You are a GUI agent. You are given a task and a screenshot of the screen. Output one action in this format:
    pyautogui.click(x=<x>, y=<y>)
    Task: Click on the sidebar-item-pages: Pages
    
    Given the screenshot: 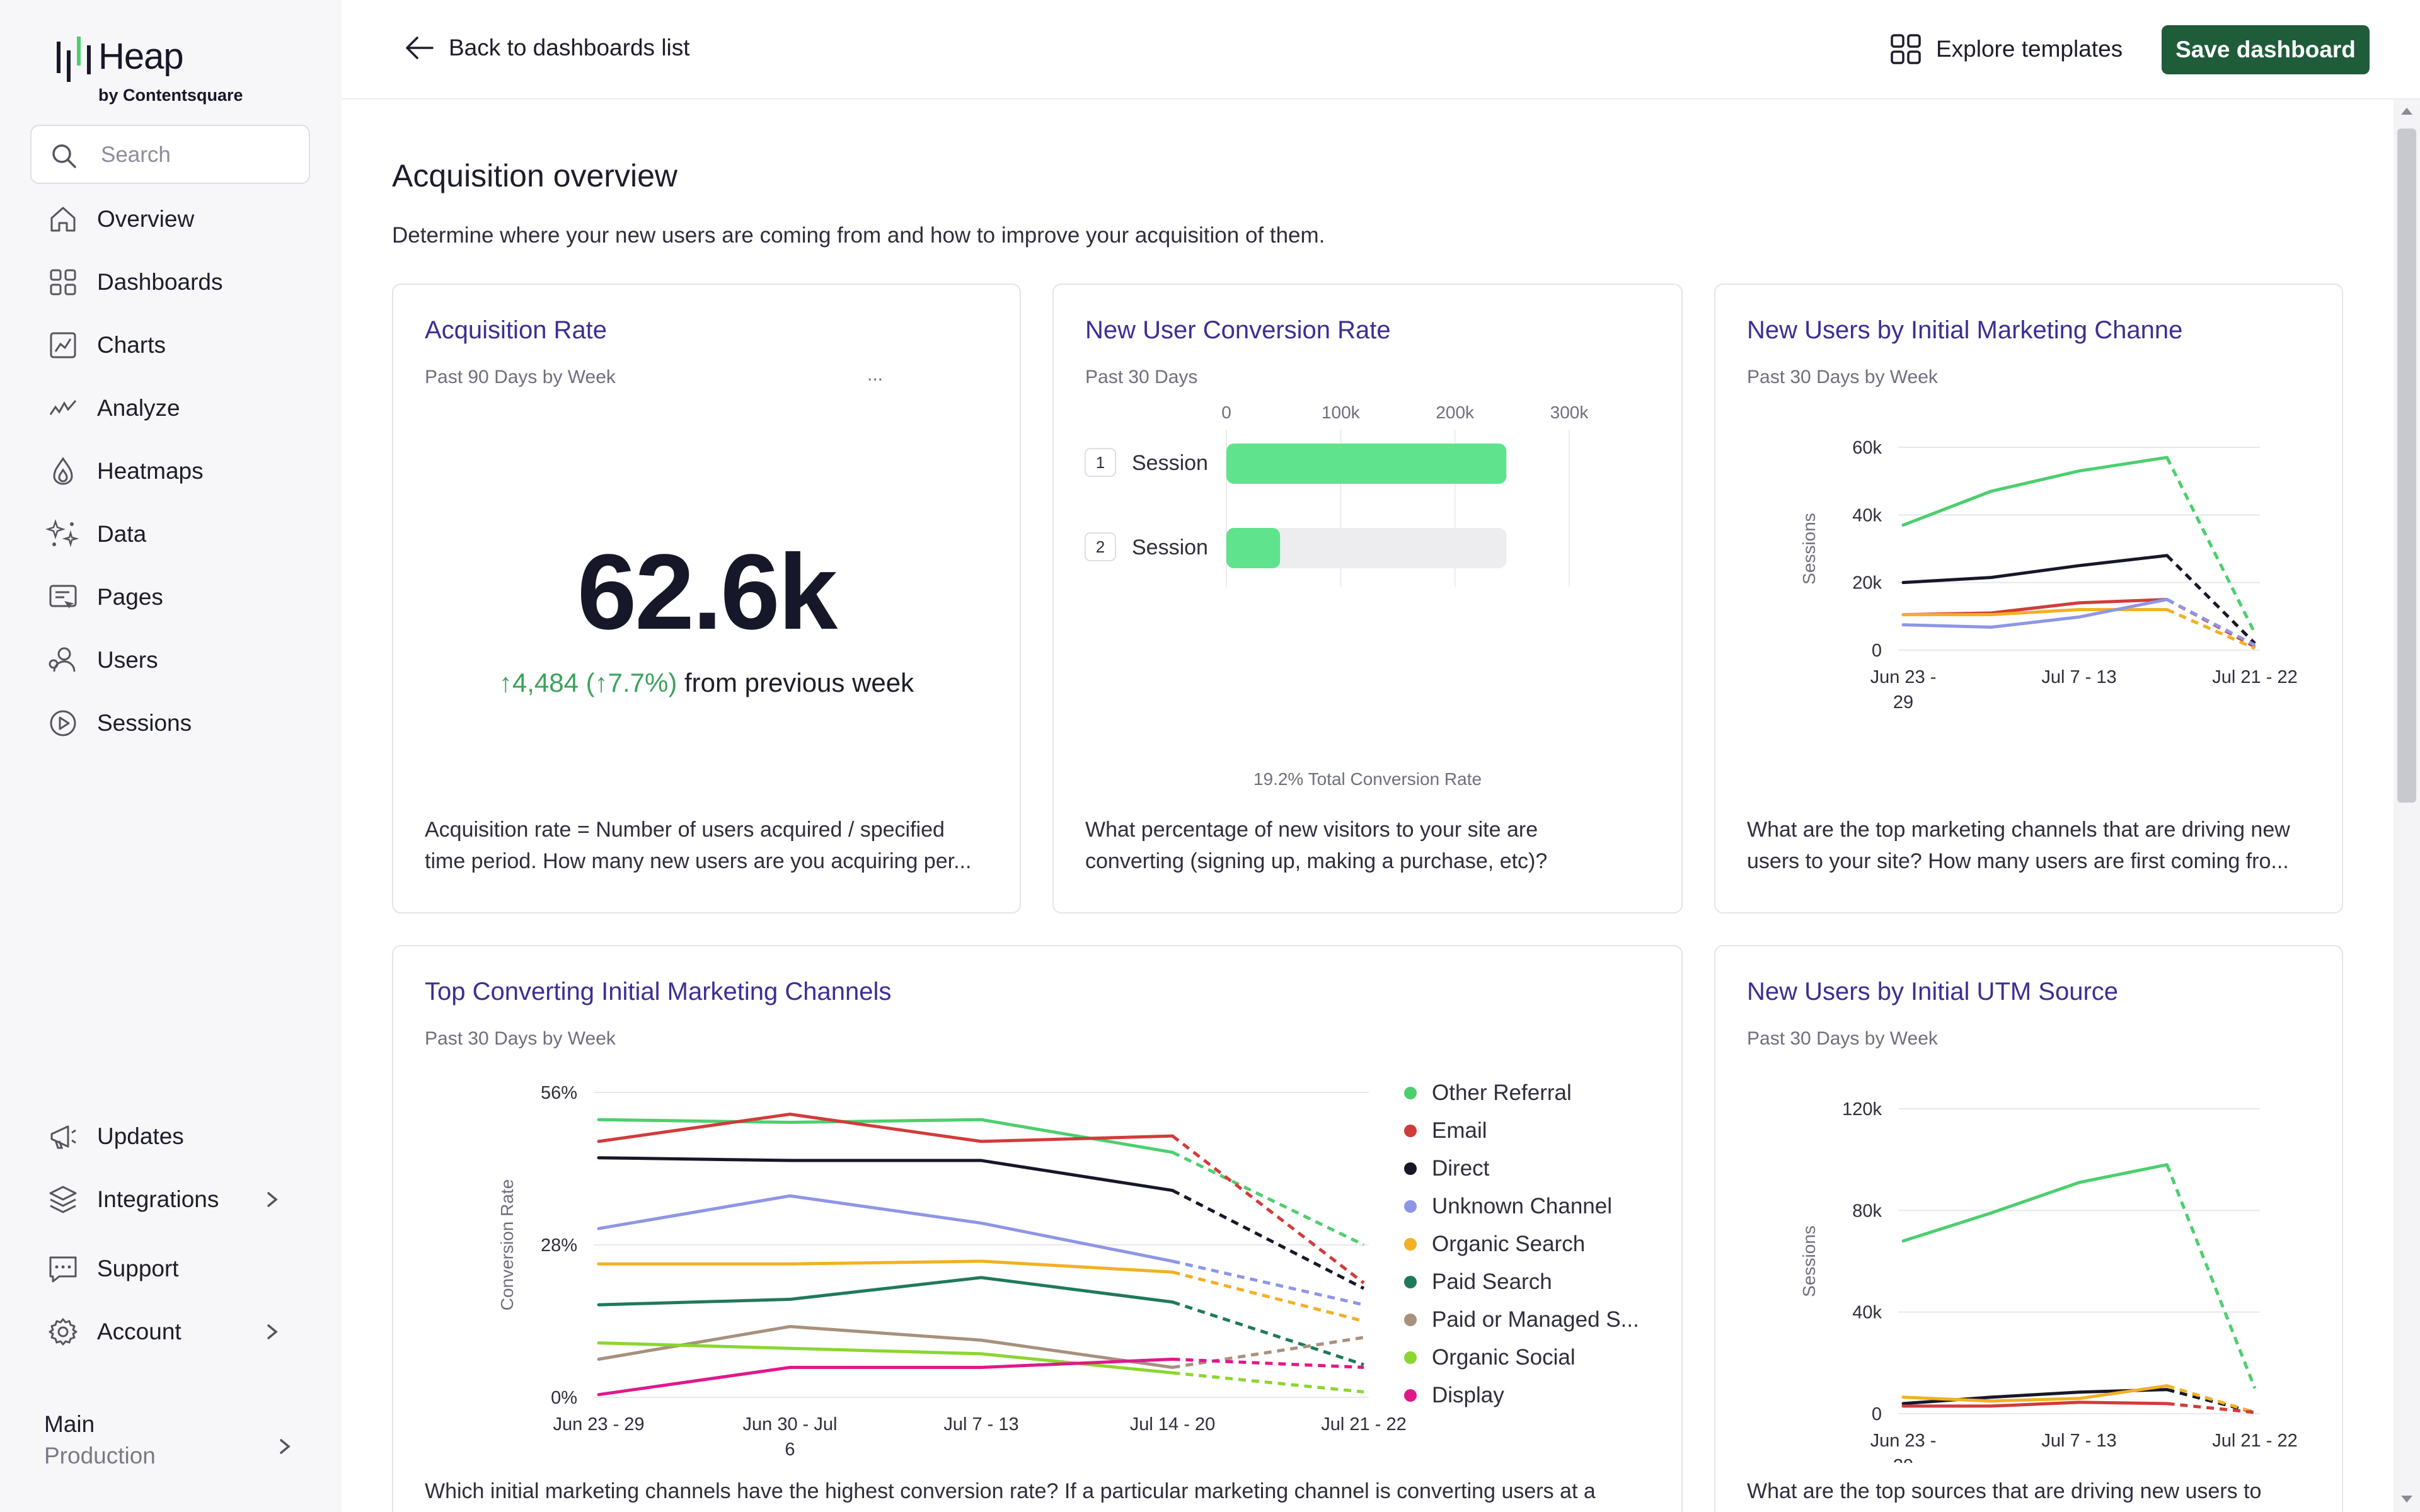 What is the action you would take?
    pyautogui.click(x=175, y=597)
    